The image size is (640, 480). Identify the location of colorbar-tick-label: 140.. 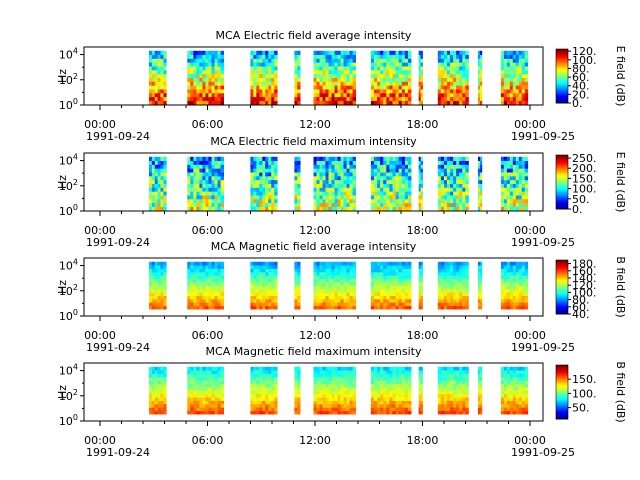
(584, 278).